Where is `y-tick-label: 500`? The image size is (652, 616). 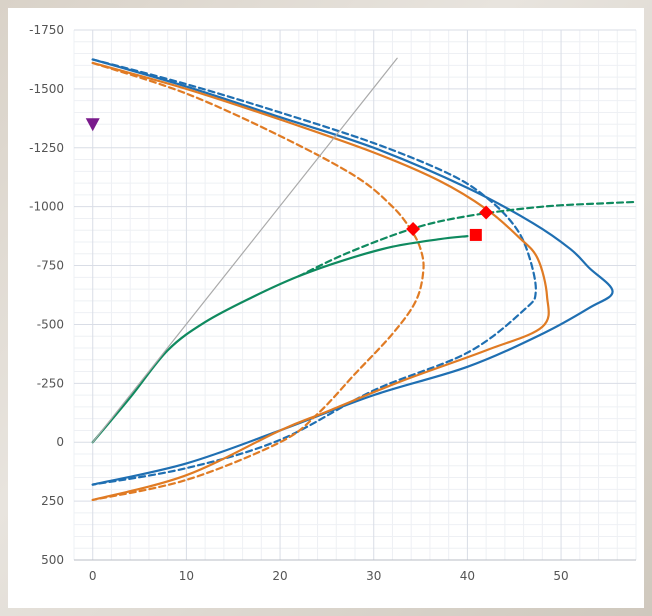
y-tick-label: 500 is located at coordinates (52, 560).